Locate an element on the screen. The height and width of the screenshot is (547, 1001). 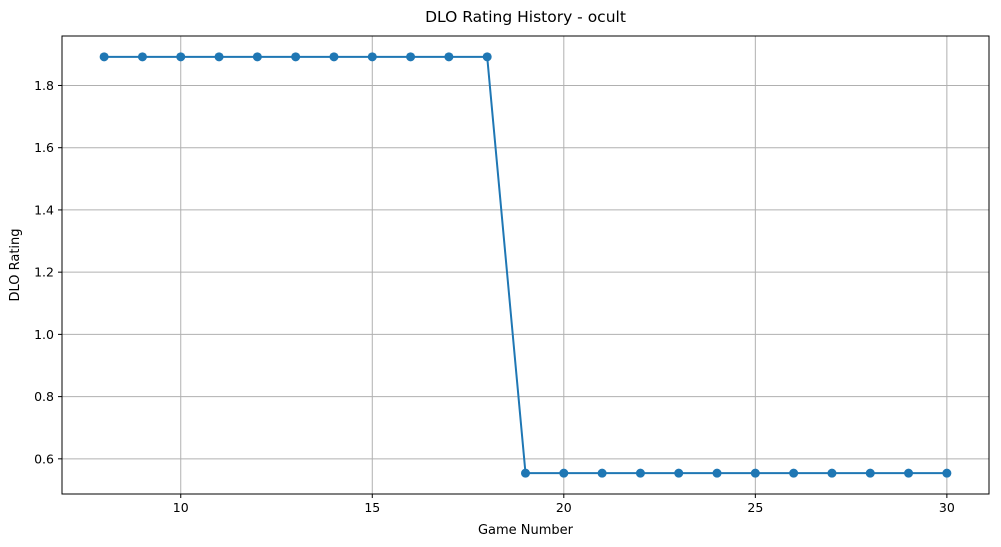
y-tick-label: 1.0 is located at coordinates (44, 334).